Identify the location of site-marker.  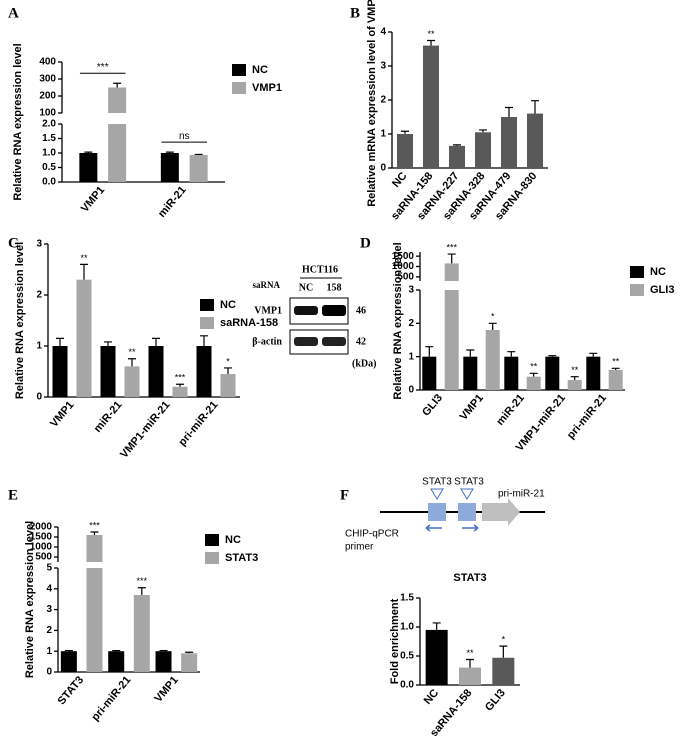
(467, 494).